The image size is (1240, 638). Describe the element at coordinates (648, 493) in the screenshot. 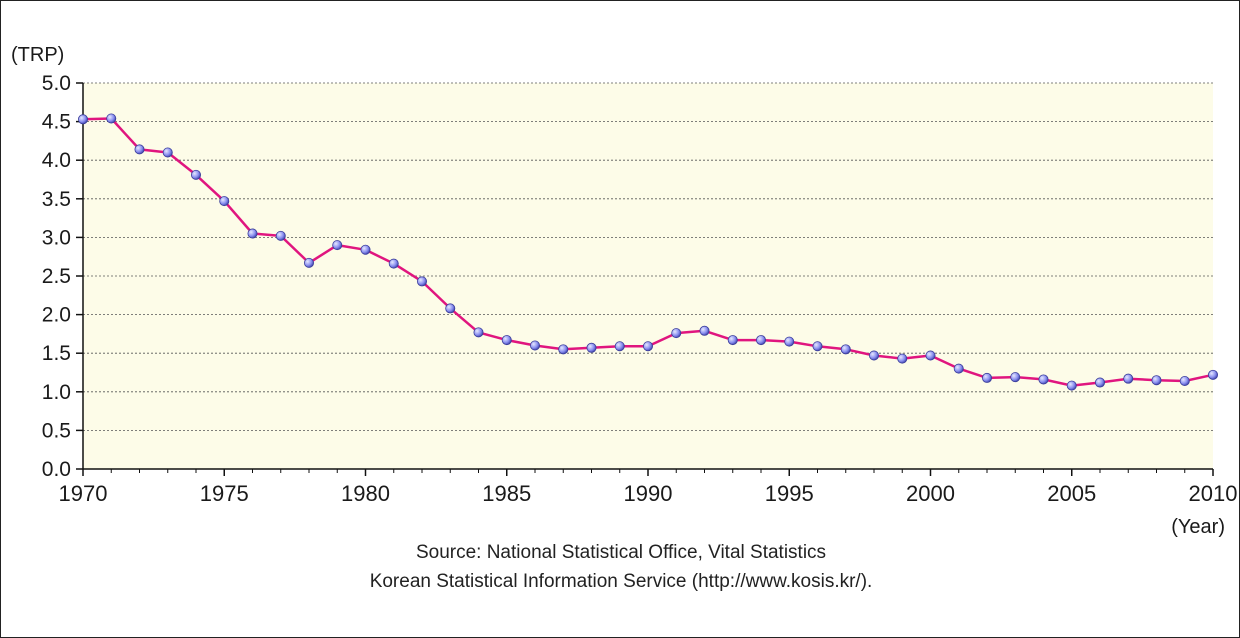

I see `x-tick-label: 1990` at that location.